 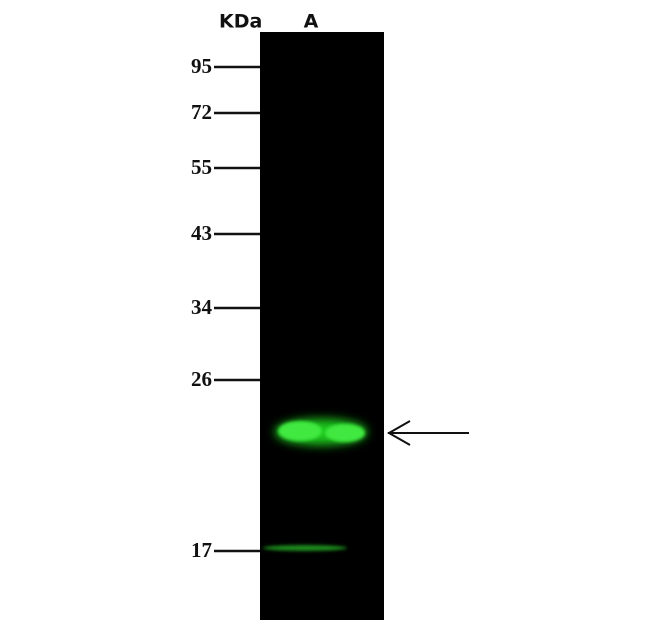 What do you see at coordinates (398, 433) in the screenshot?
I see `arrow-head` at bounding box center [398, 433].